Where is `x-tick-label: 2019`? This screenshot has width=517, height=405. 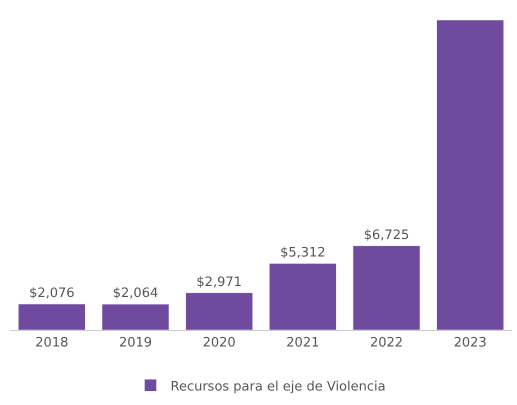 x-tick-label: 2019 is located at coordinates (135, 343).